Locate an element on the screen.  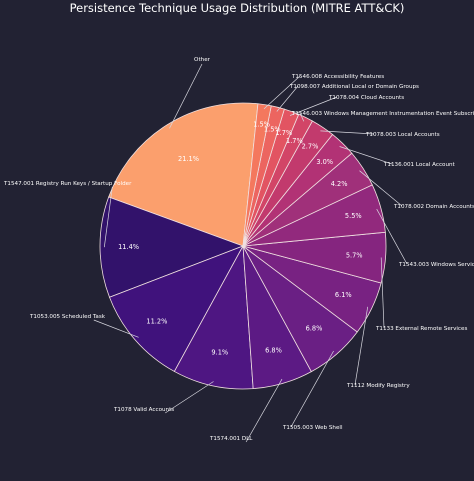
pie-percent-label: 3.0% is located at coordinates (324, 162).